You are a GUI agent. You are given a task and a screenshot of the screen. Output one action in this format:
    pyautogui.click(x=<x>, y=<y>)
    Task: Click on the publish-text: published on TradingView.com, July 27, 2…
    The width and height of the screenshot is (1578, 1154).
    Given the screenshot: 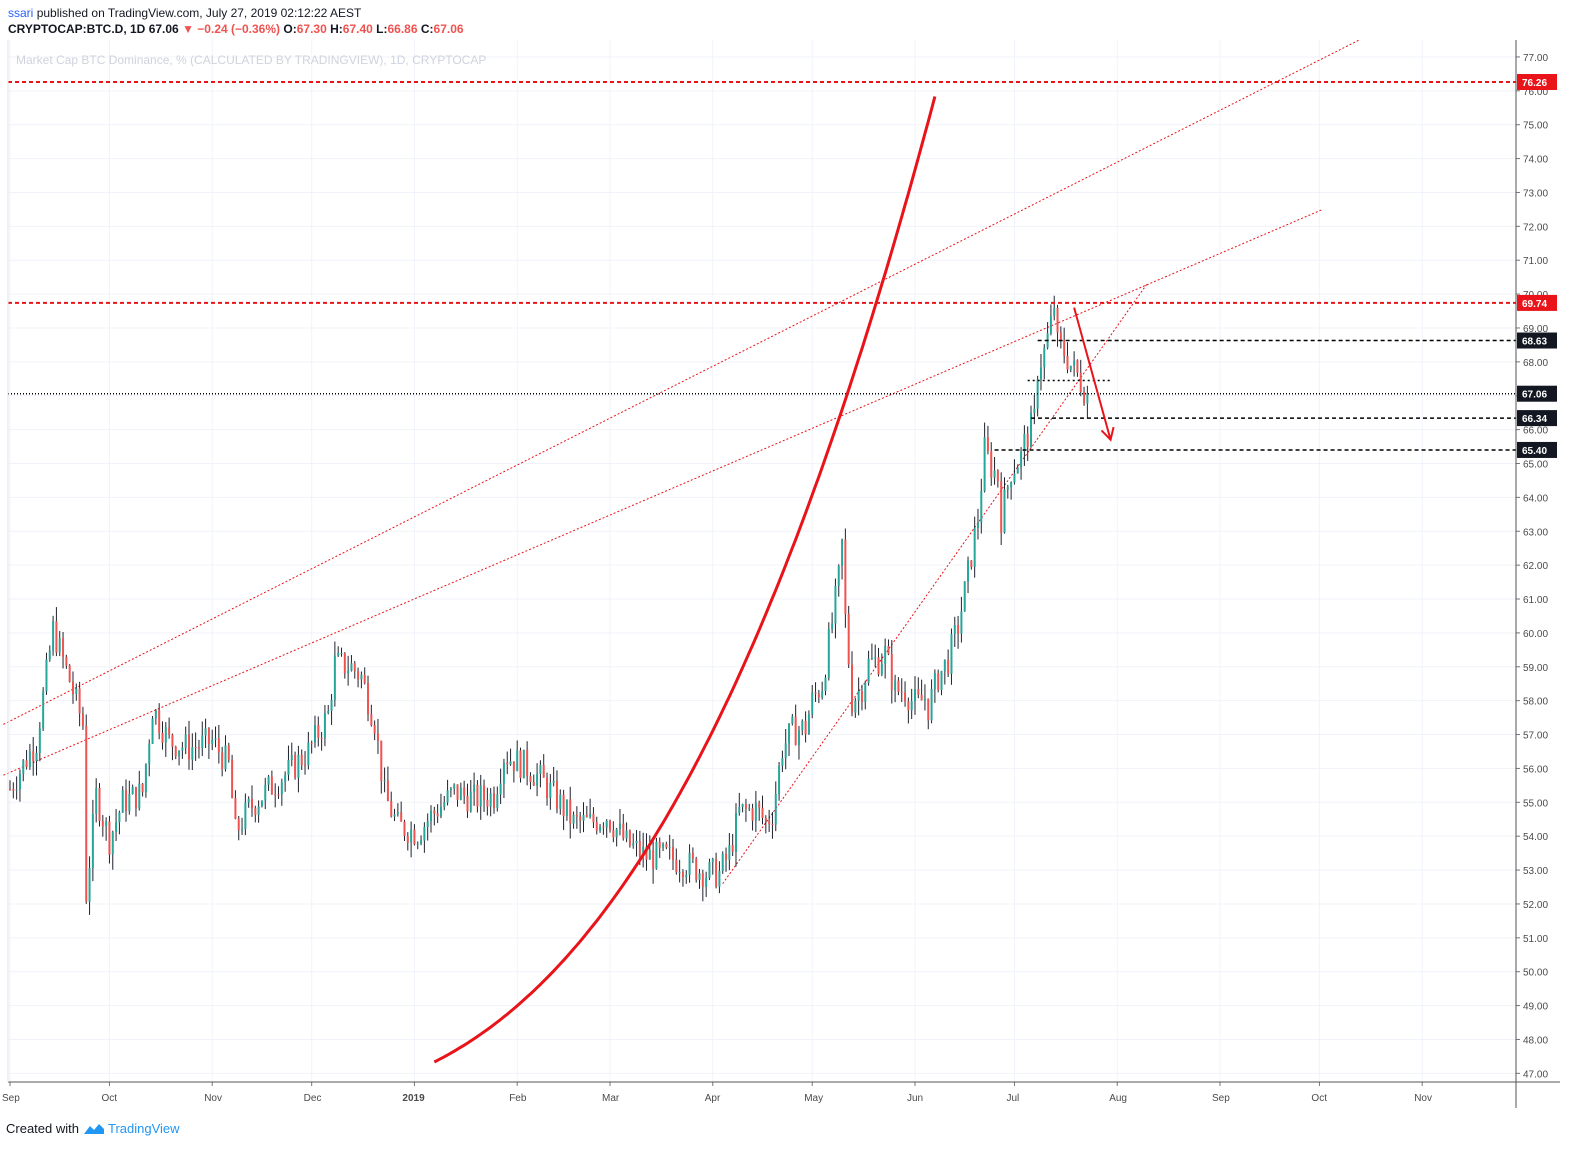 What is the action you would take?
    pyautogui.click(x=199, y=13)
    